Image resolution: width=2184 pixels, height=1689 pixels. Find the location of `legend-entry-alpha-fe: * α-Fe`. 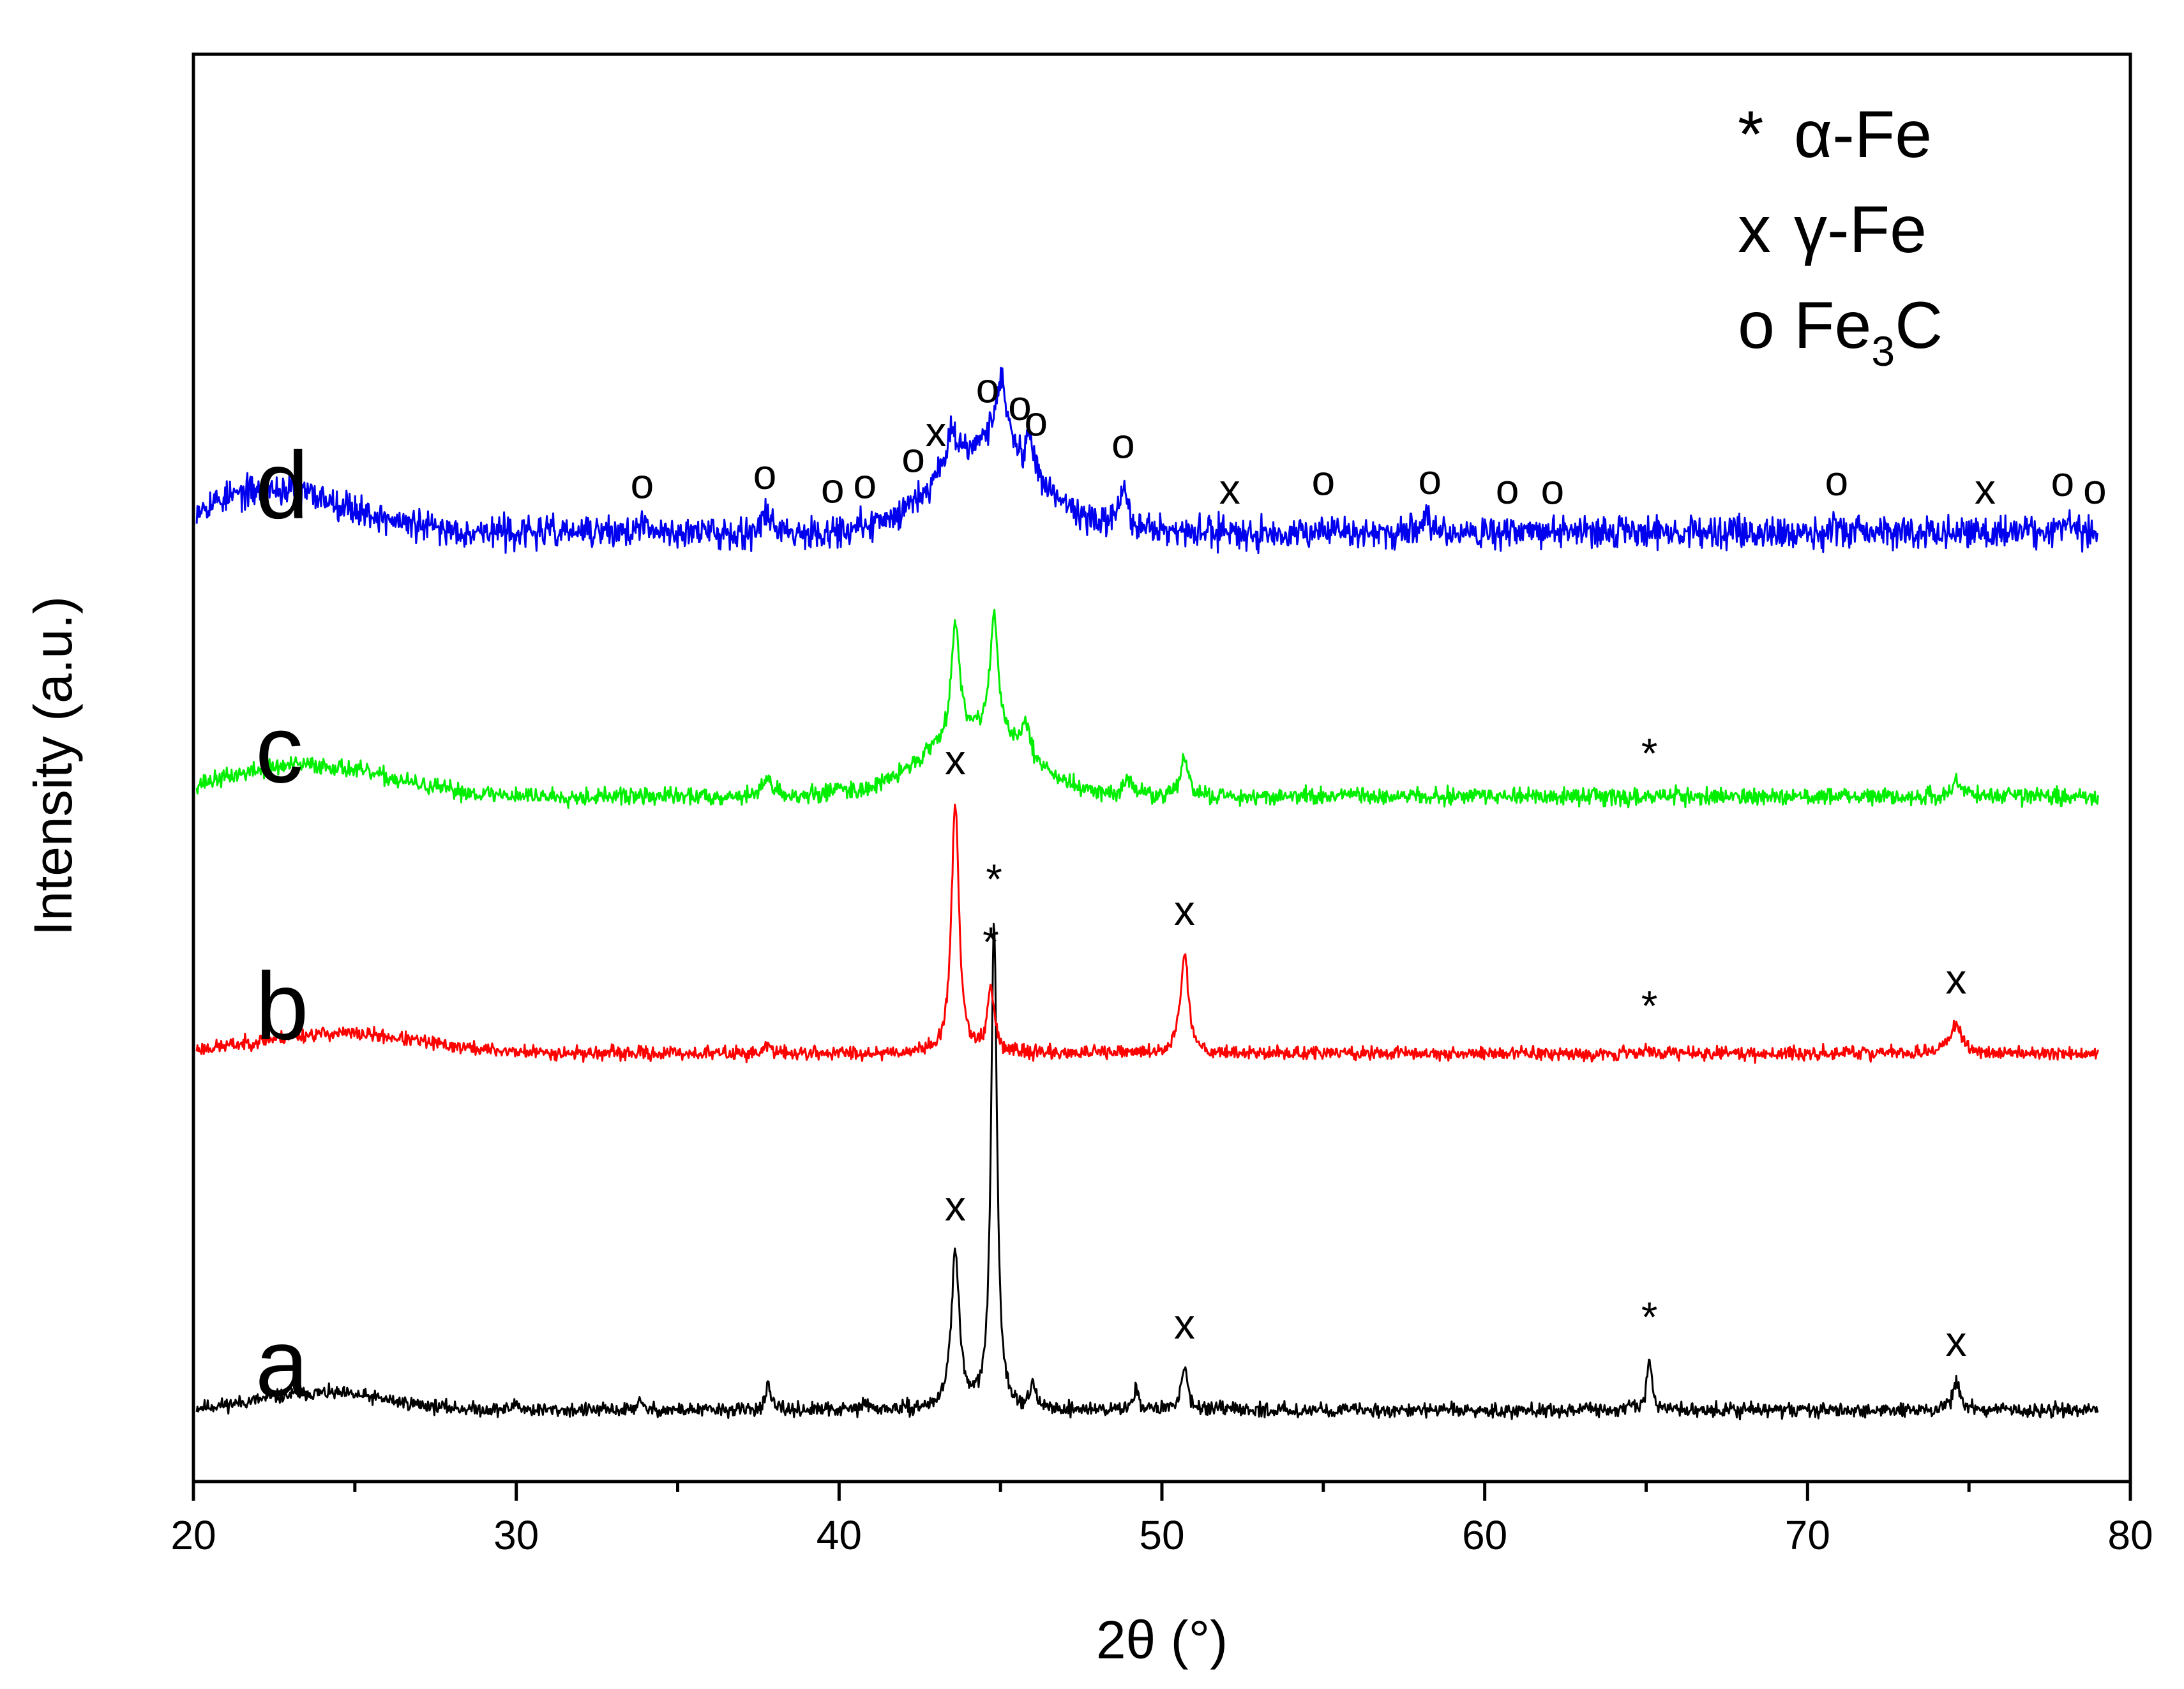

legend-entry-alpha-fe: * α-Fe is located at coordinates (1835, 135).